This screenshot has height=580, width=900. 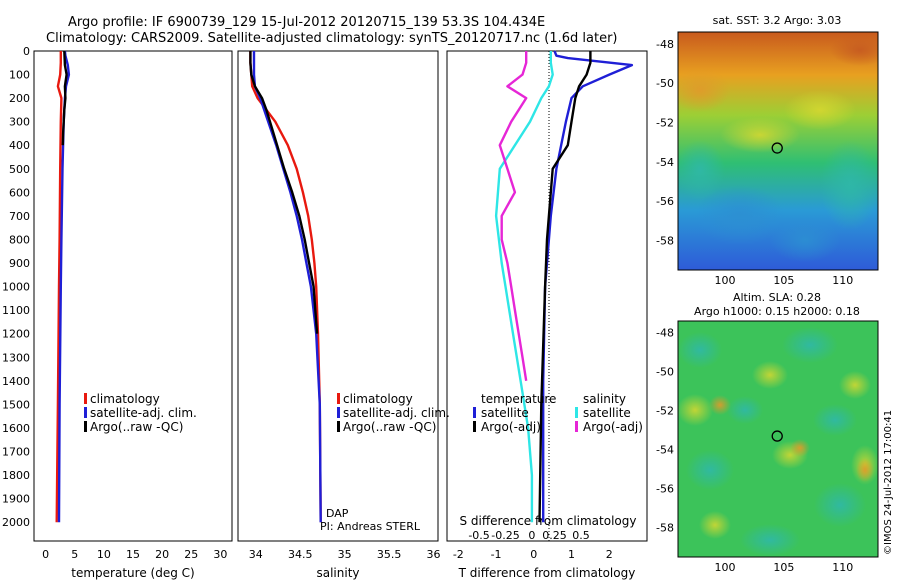 I want to click on x-tick-label: 35.5, so click(x=389, y=554).